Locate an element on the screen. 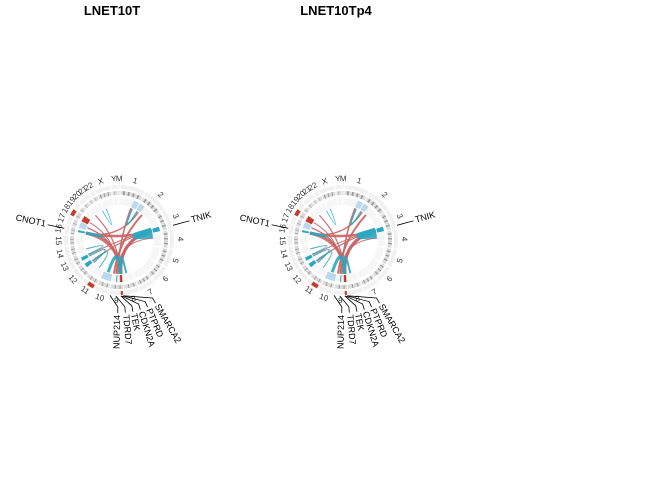 The width and height of the screenshot is (672, 480). gene-label: CNOT1 is located at coordinates (255, 220).